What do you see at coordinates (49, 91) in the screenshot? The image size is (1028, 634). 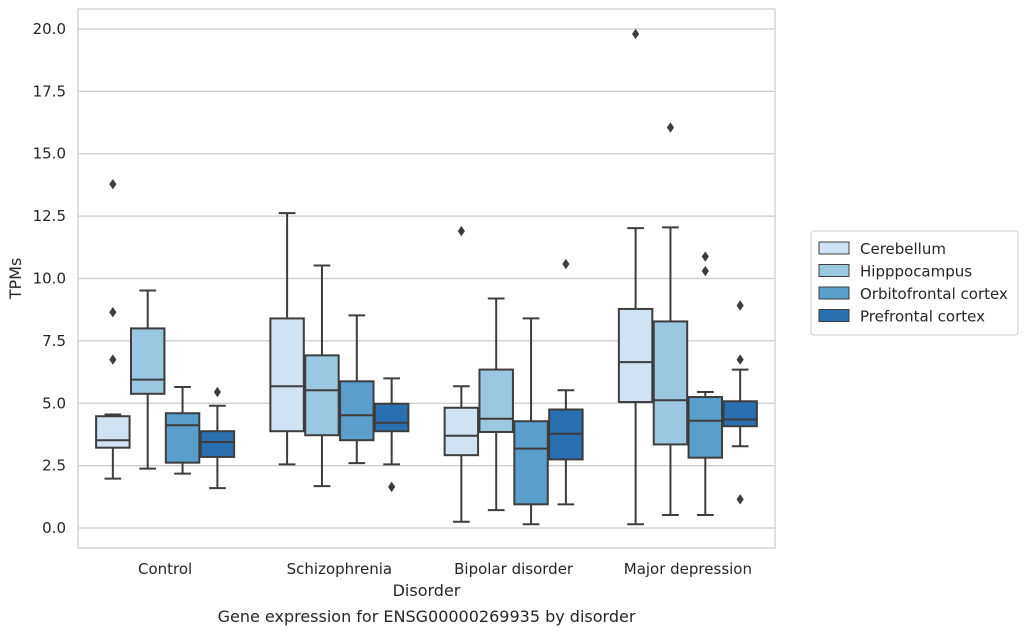 I see `y-tick-label: 17.5` at bounding box center [49, 91].